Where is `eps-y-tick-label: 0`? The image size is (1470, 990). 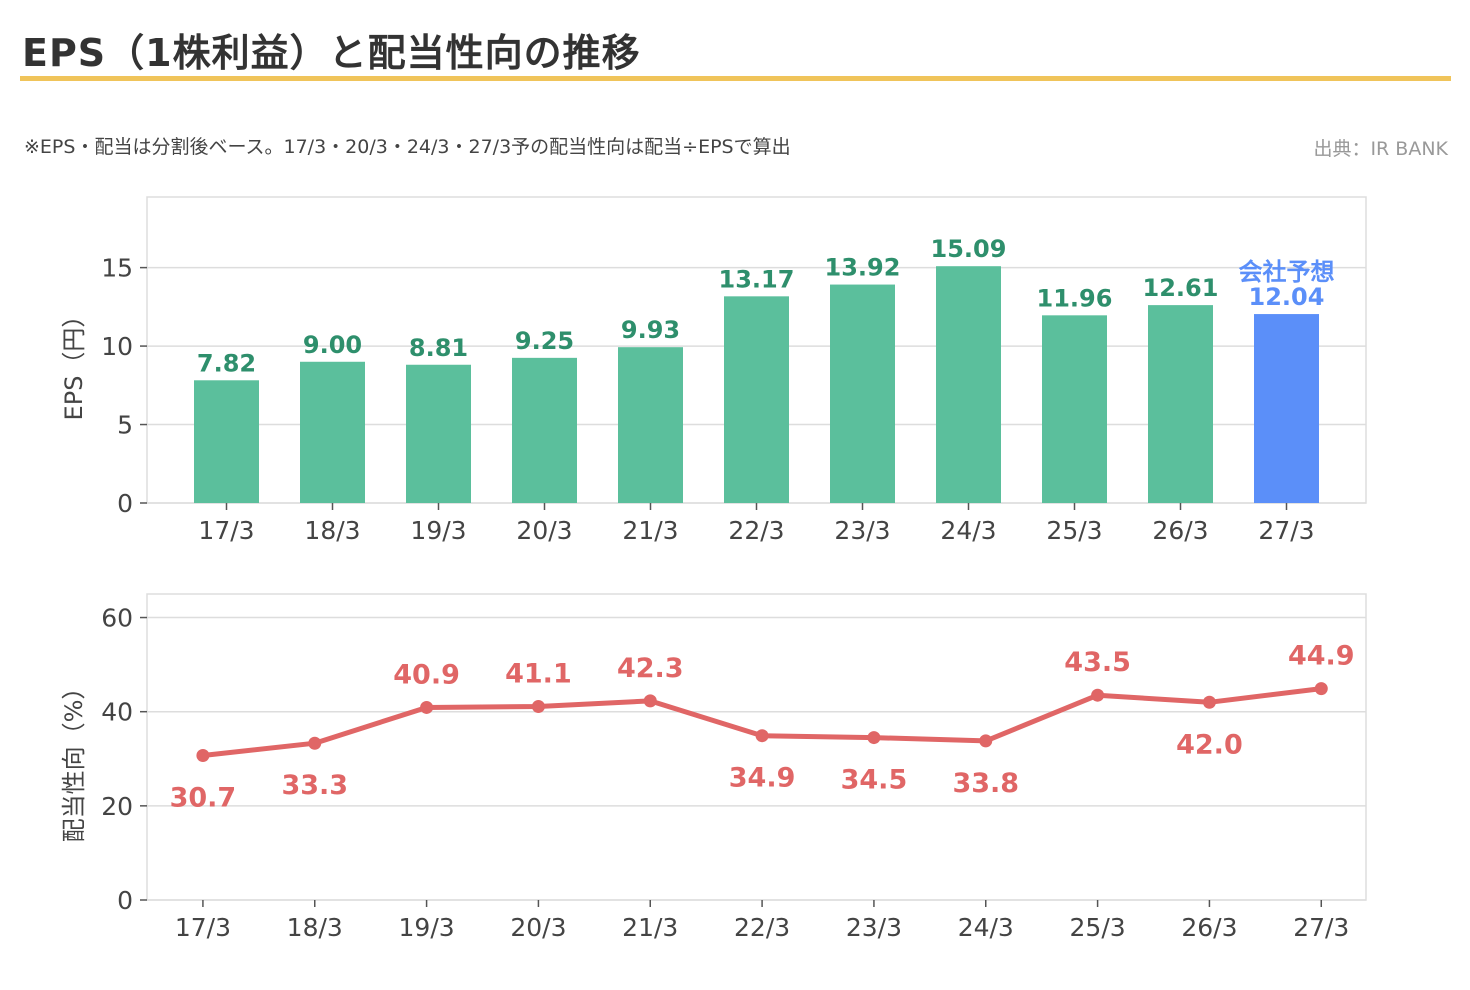 eps-y-tick-label: 0 is located at coordinates (125, 503).